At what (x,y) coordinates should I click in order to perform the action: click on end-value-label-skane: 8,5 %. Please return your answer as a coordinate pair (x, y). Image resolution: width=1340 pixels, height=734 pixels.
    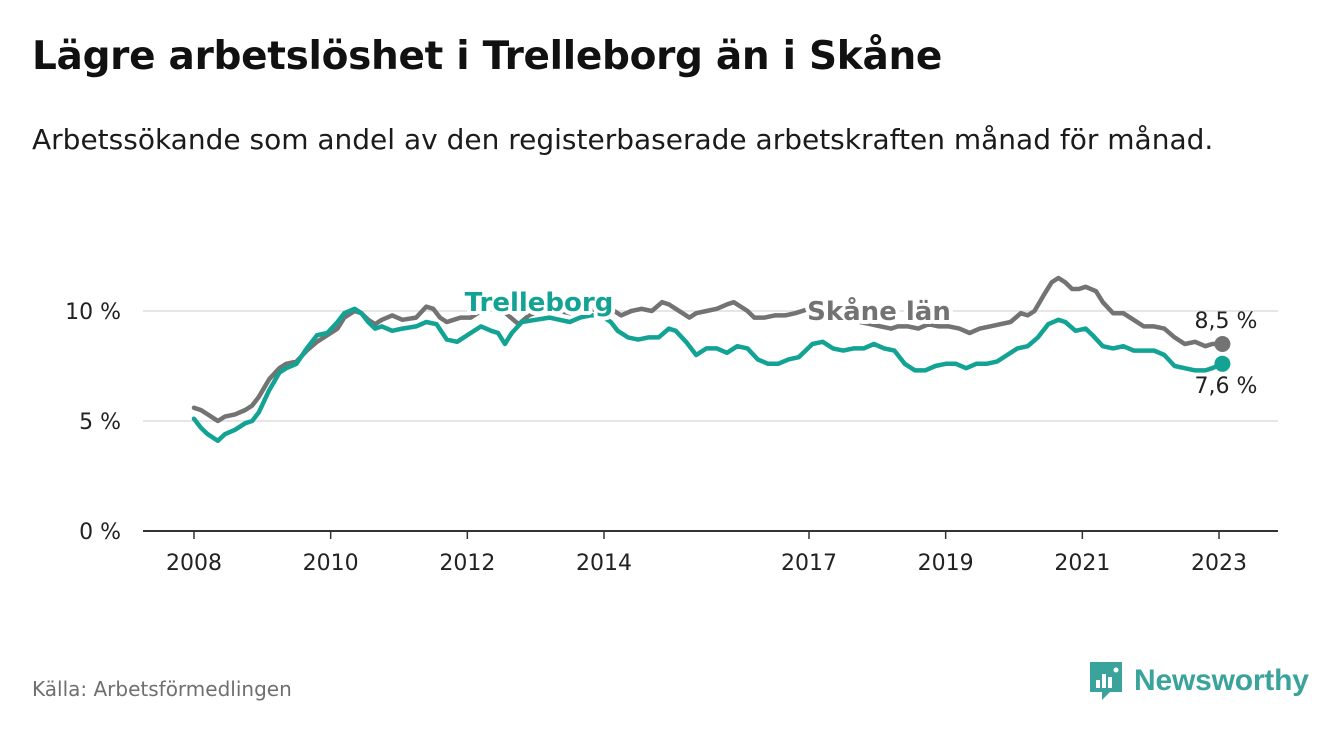
    Looking at the image, I should click on (1226, 321).